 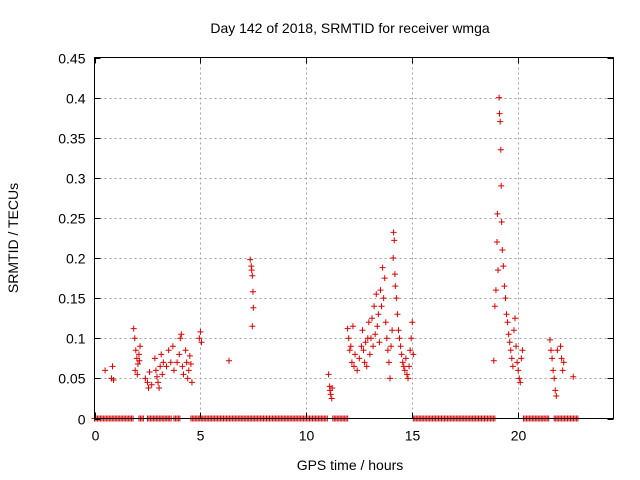 I want to click on x-tick-label: 10, so click(x=307, y=436).